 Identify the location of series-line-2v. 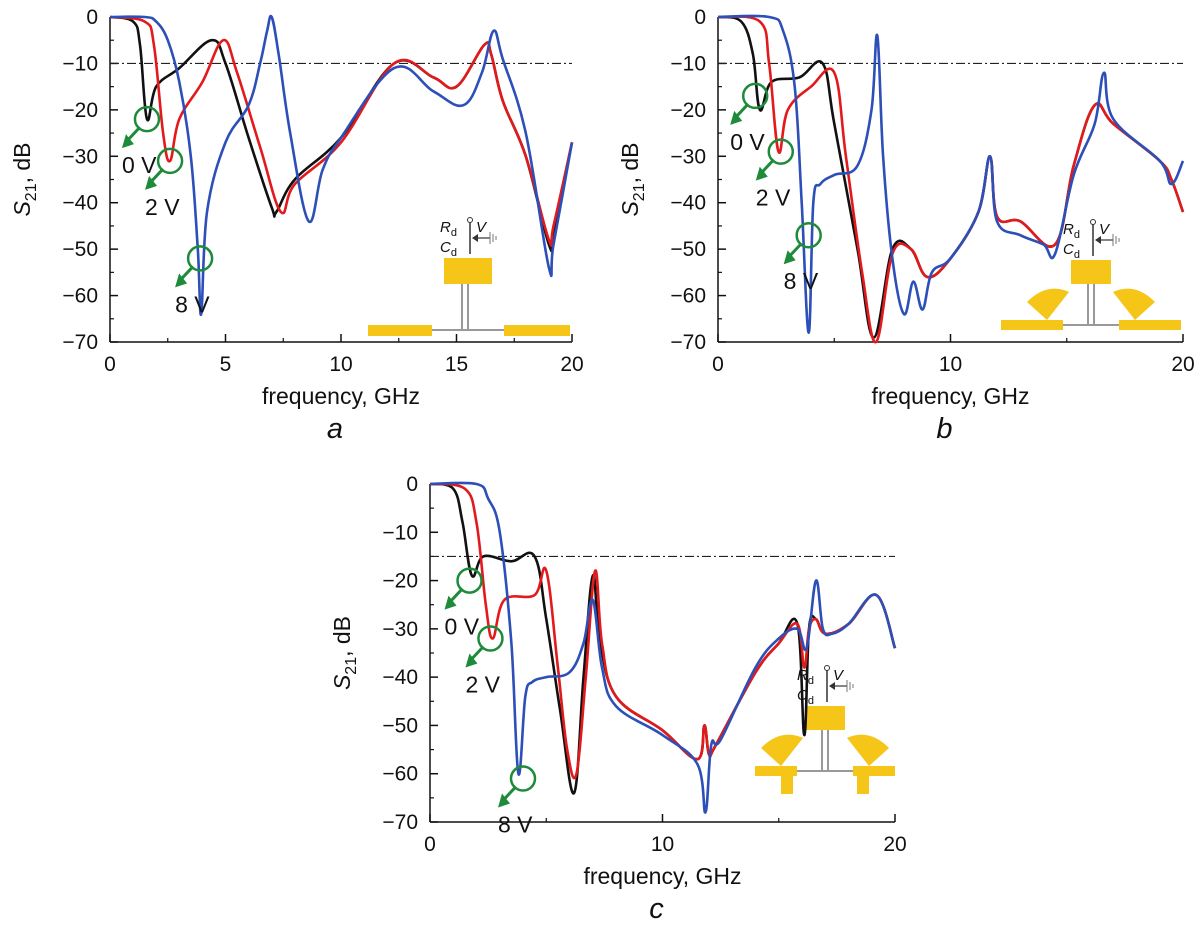
(951, 179).